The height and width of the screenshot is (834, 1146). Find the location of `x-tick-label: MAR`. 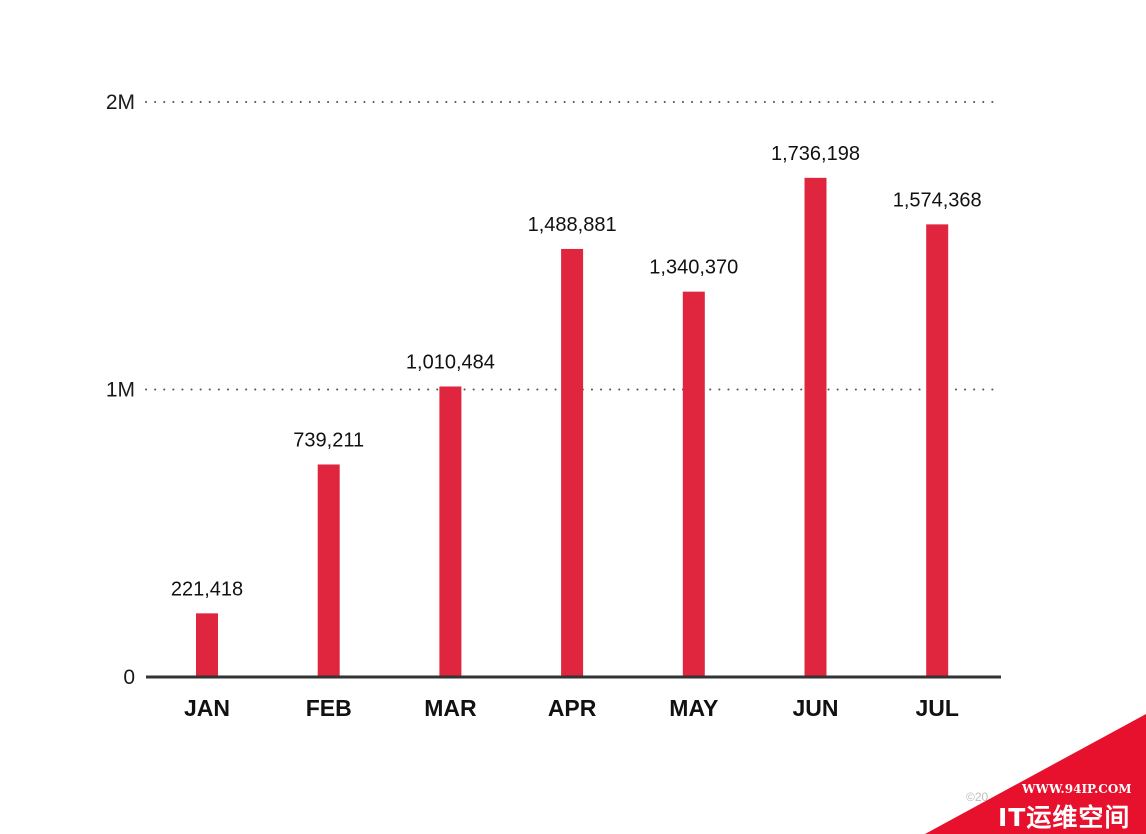

x-tick-label: MAR is located at coordinates (450, 708).